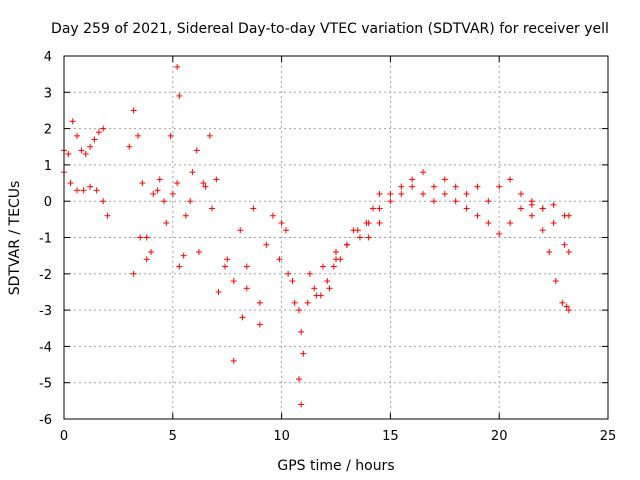  I want to click on series-track-h, so click(468, 219).